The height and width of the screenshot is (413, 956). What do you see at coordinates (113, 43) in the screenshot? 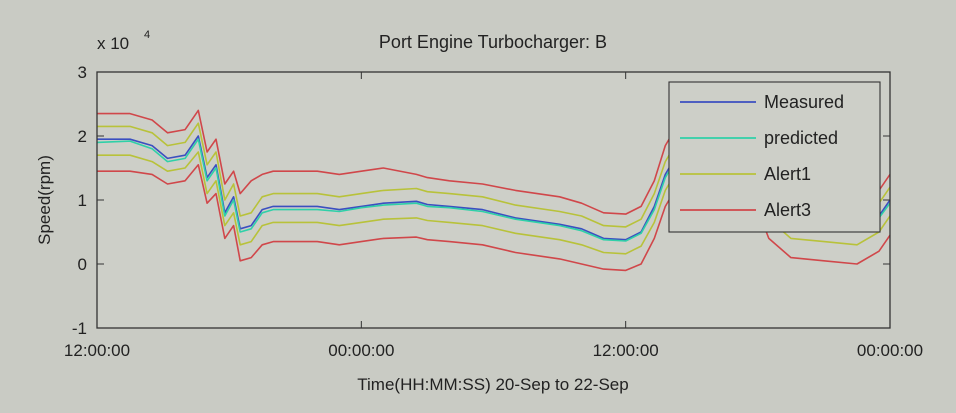
I see `y-multiplier: x 10` at bounding box center [113, 43].